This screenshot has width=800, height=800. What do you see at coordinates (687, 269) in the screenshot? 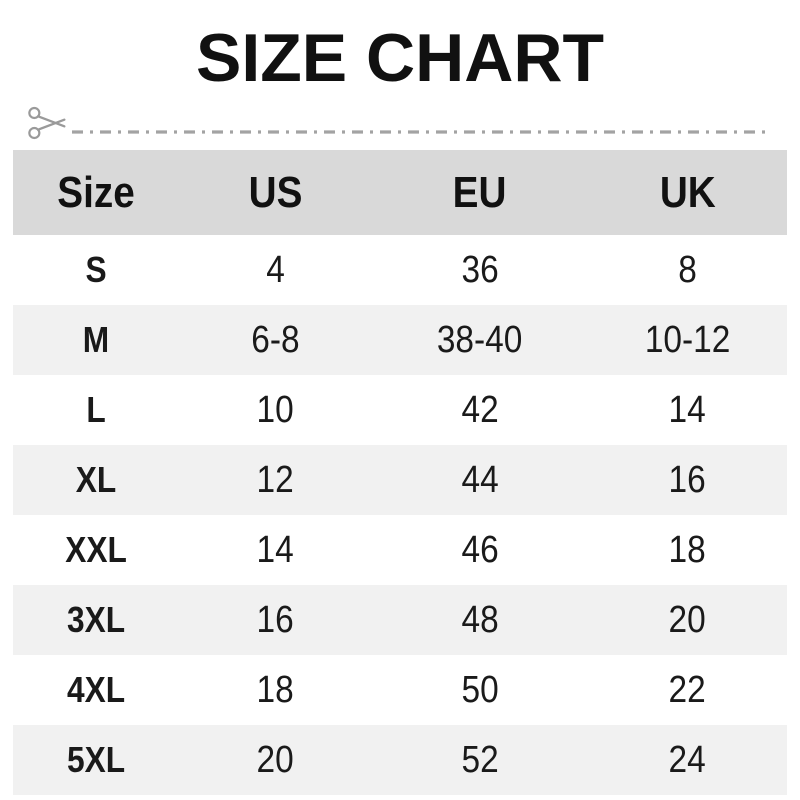
I see `uk-value: 8` at bounding box center [687, 269].